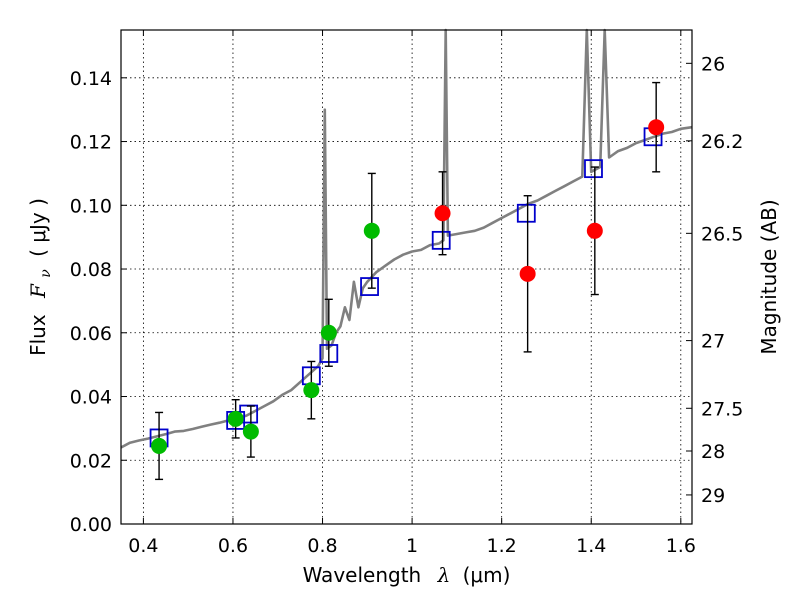 Image resolution: width=800 pixels, height=600 pixels. Describe the element at coordinates (38, 291) in the screenshot. I see `y-axis-symbol: F` at that location.